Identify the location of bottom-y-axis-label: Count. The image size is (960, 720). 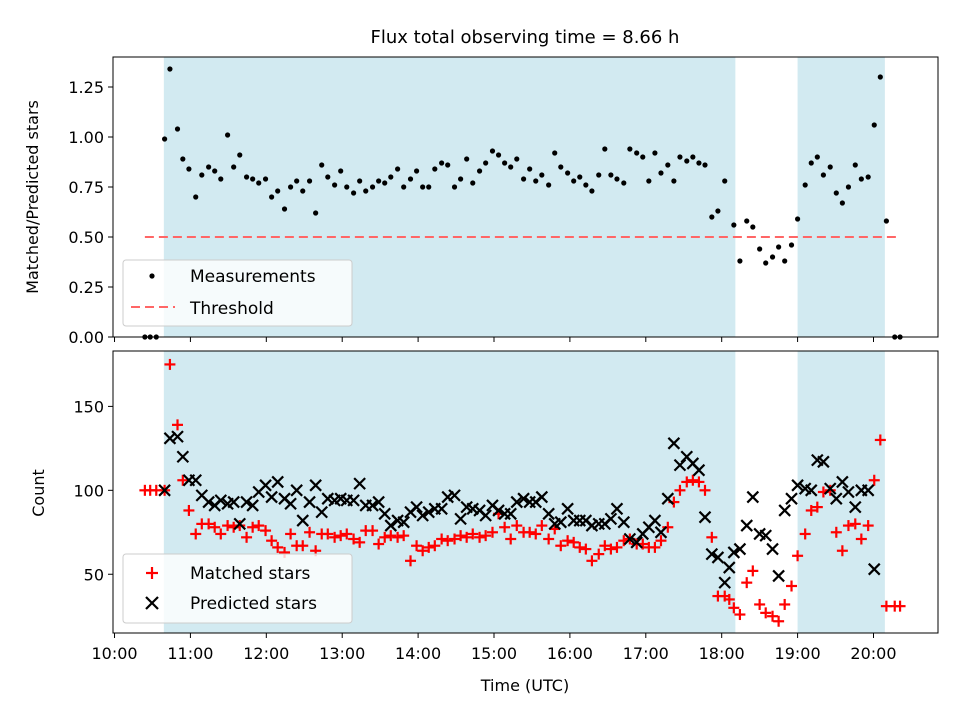
(38, 493).